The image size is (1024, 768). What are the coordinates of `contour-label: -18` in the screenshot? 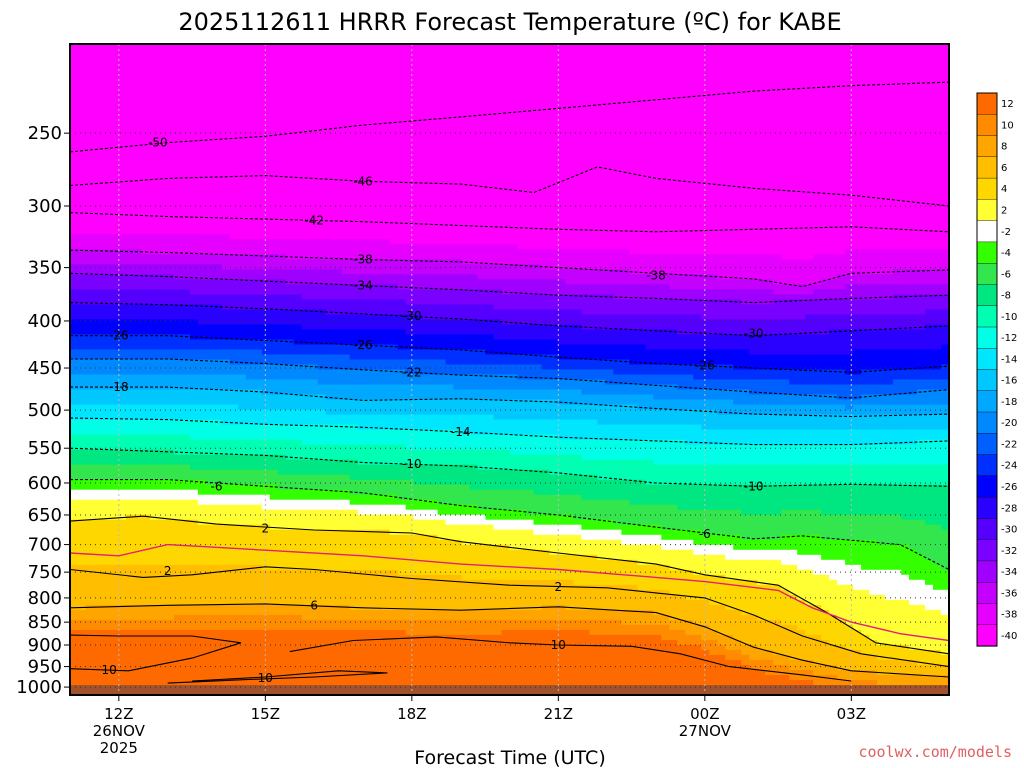 It's located at (119, 387).